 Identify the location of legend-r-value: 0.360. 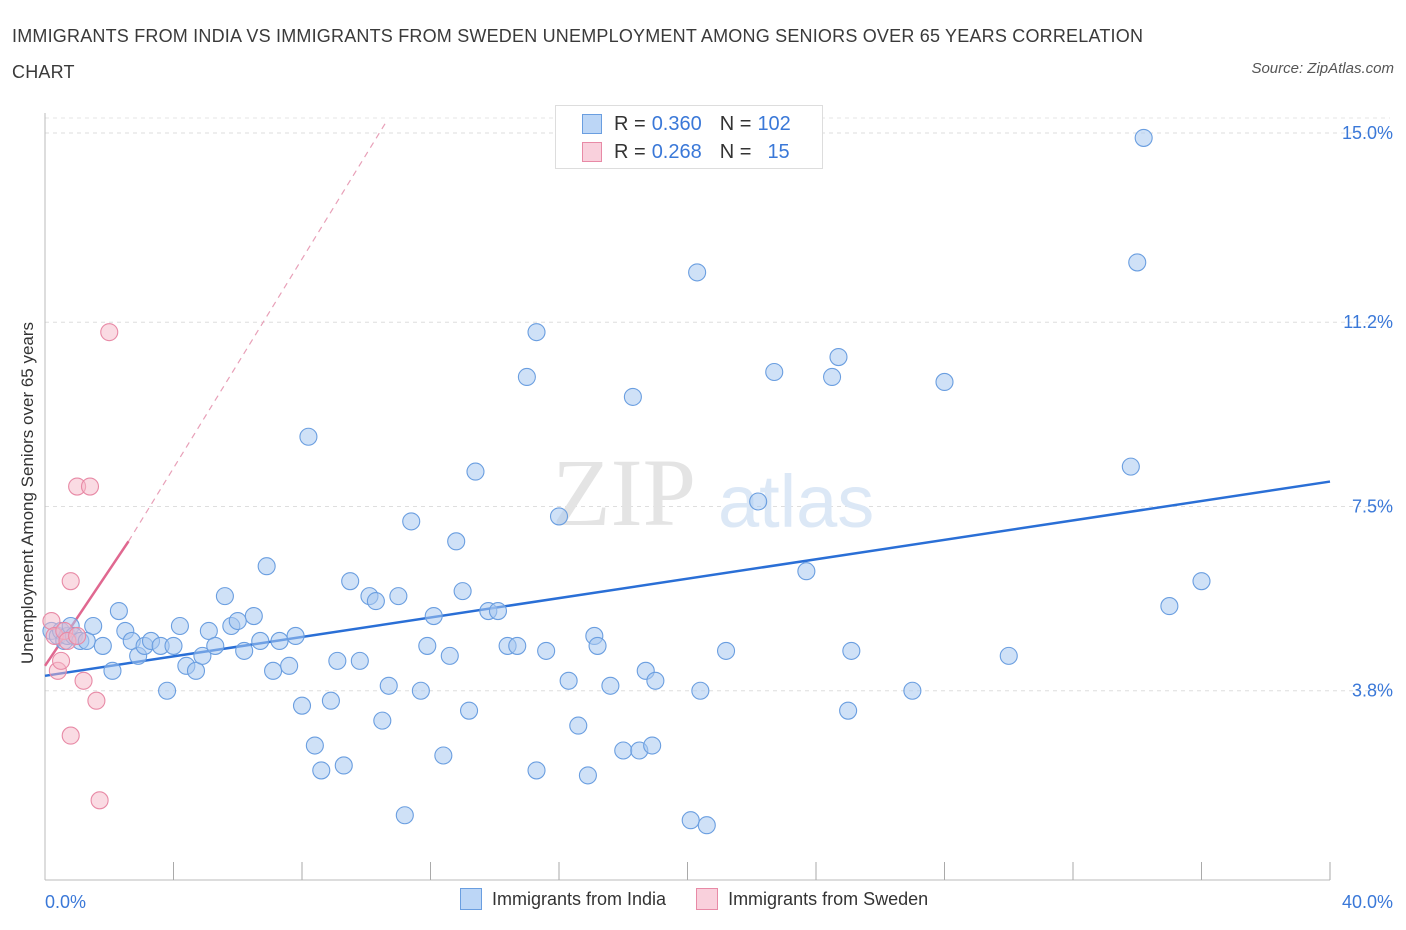
(676, 123).